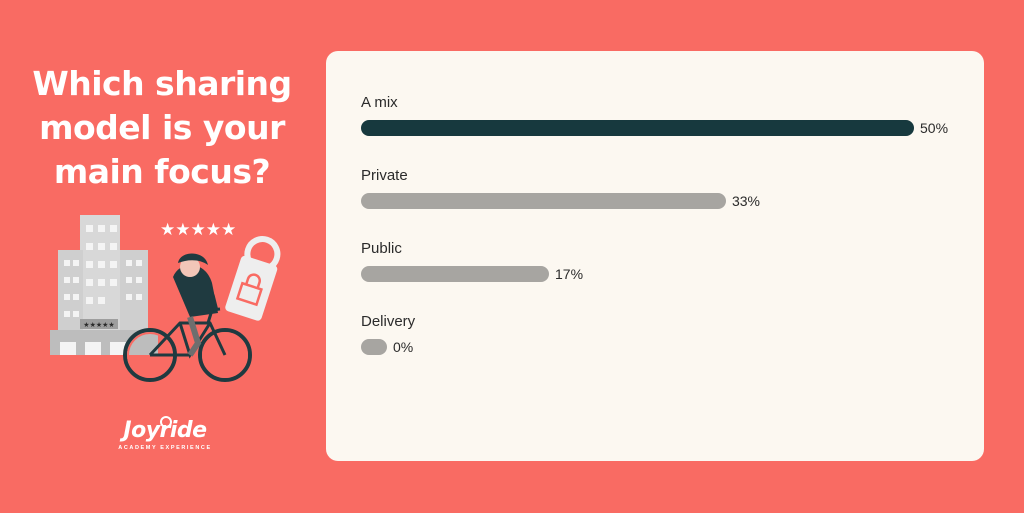  I want to click on percentage-label: 17%, so click(569, 274).